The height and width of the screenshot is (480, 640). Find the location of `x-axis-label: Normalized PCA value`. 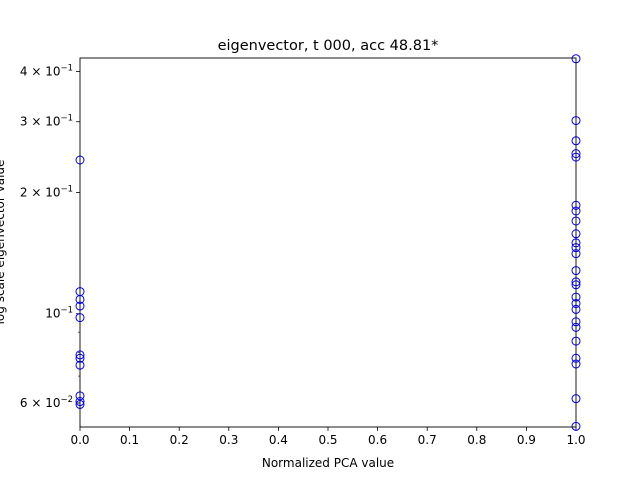

x-axis-label: Normalized PCA value is located at coordinates (328, 463).